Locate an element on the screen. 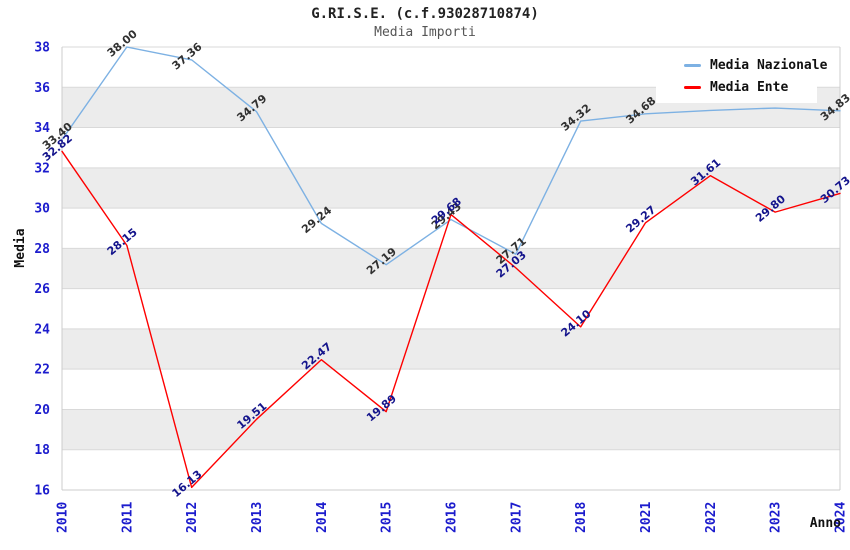  x-axis-title: Anno is located at coordinates (825, 523).